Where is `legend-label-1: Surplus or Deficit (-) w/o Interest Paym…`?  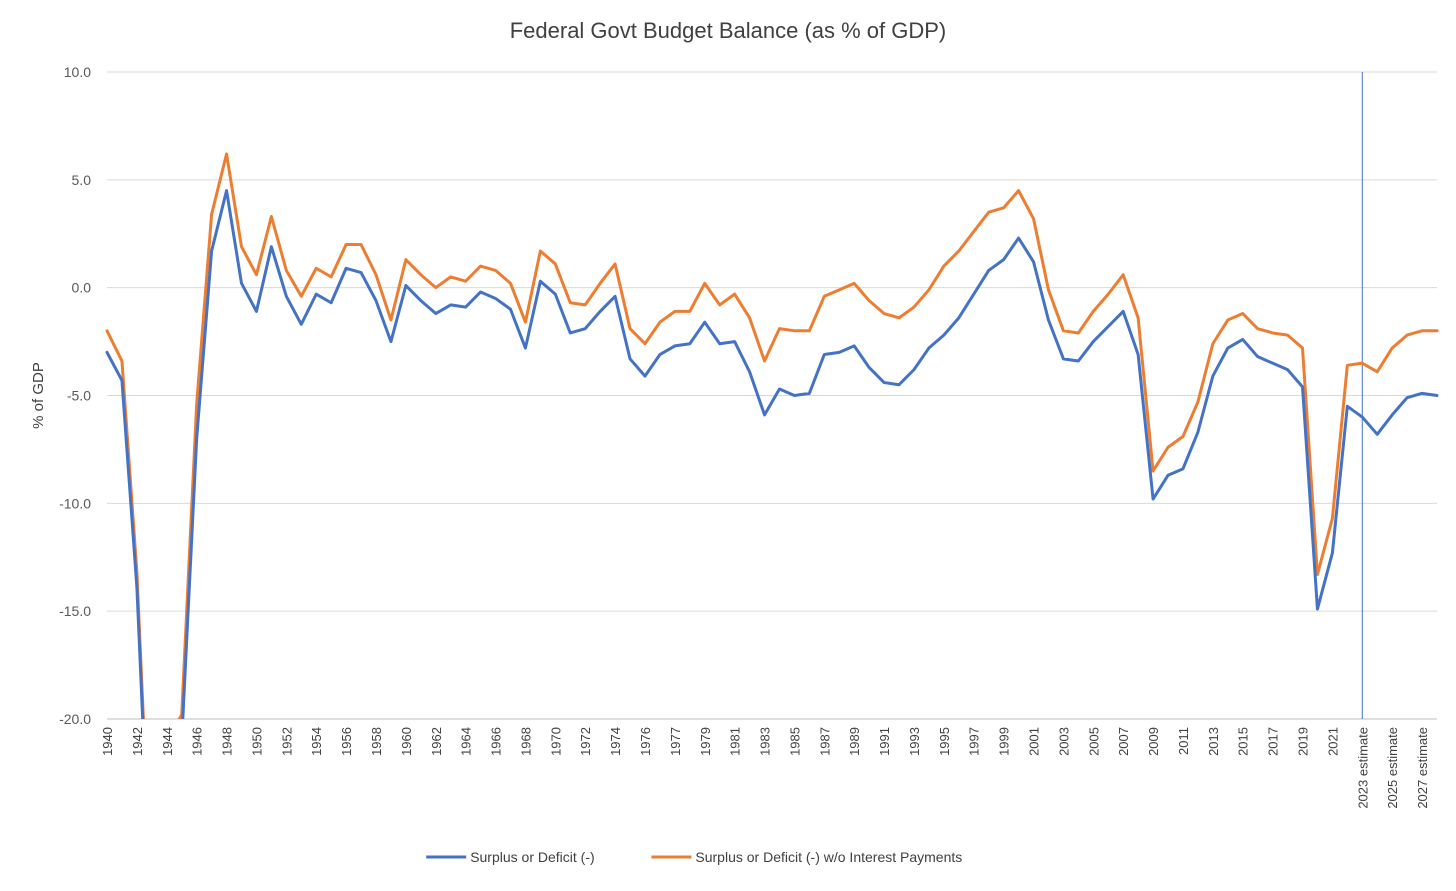
legend-label-1: Surplus or Deficit (-) w/o Interest Paym… is located at coordinates (828, 857).